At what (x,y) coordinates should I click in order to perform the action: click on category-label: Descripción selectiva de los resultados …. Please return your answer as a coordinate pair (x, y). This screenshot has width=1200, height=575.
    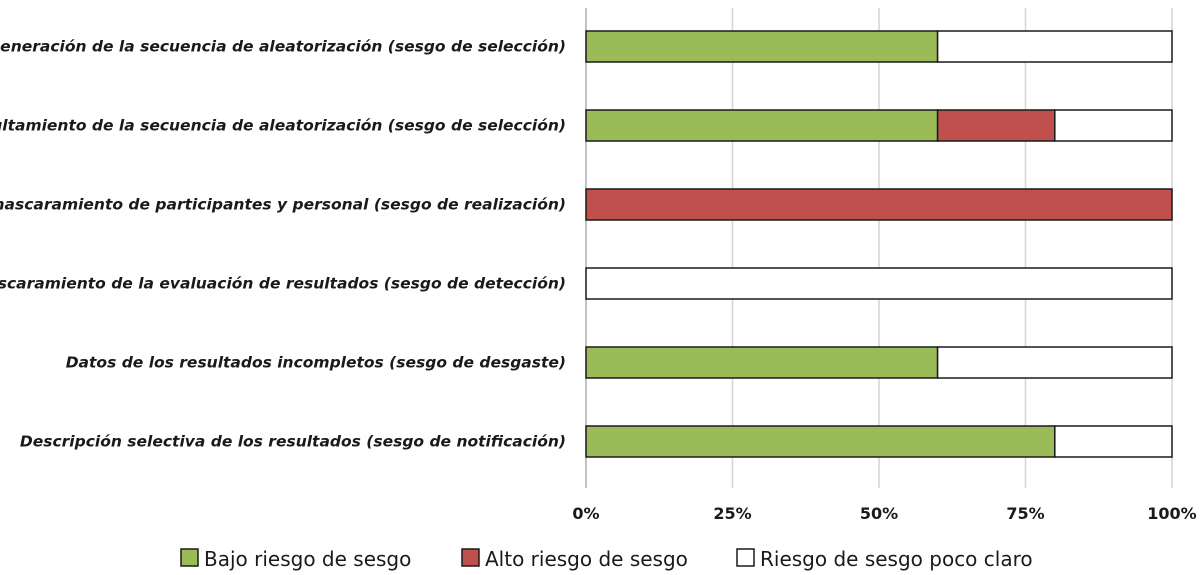
    Looking at the image, I should click on (293, 442).